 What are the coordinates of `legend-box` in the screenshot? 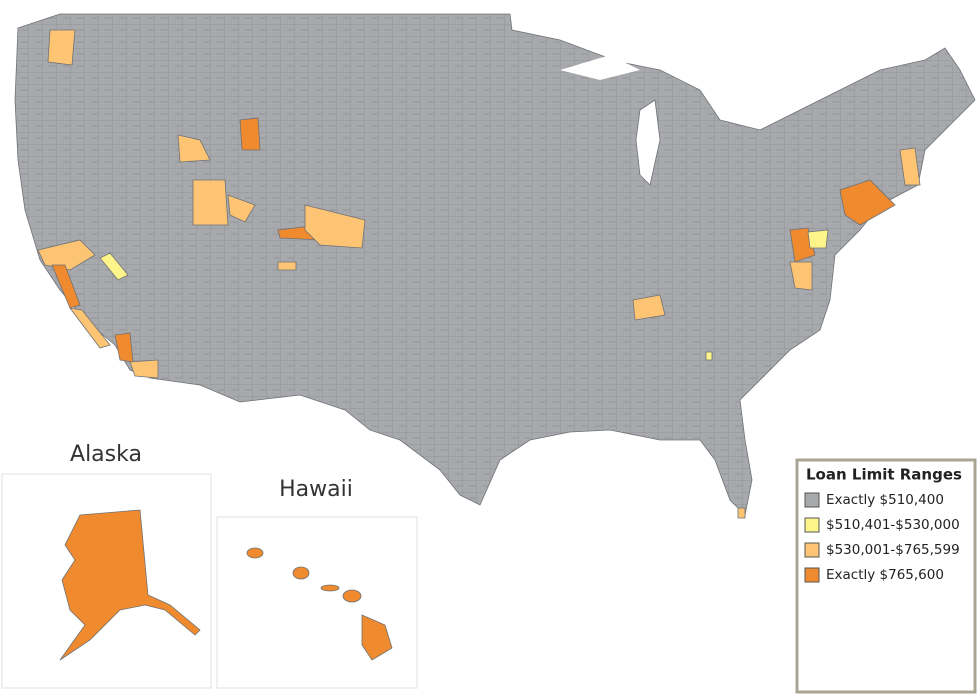 It's located at (886, 576).